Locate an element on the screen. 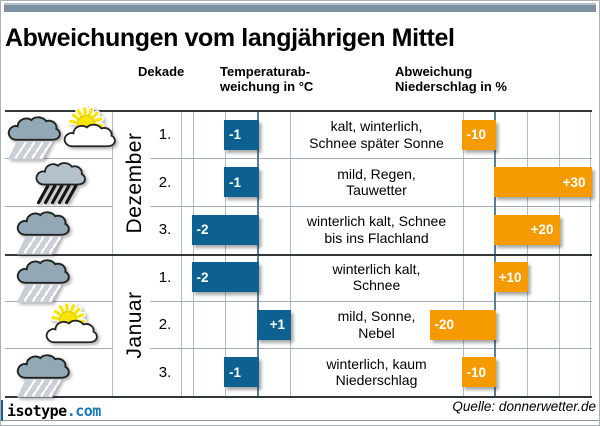 The height and width of the screenshot is (426, 600). row-description-line1: winterlich kalt, is located at coordinates (376, 268).